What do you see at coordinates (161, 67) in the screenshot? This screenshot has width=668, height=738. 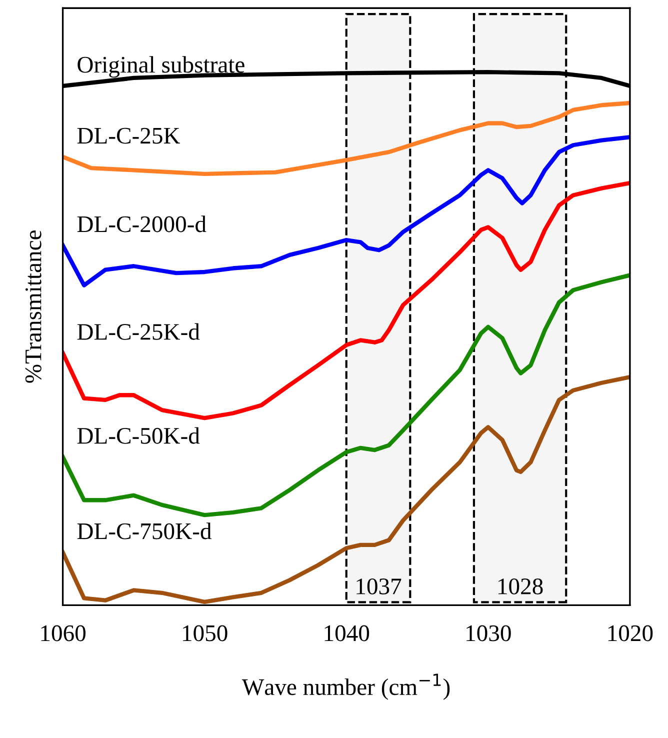 I see `series-label: Original substrate` at bounding box center [161, 67].